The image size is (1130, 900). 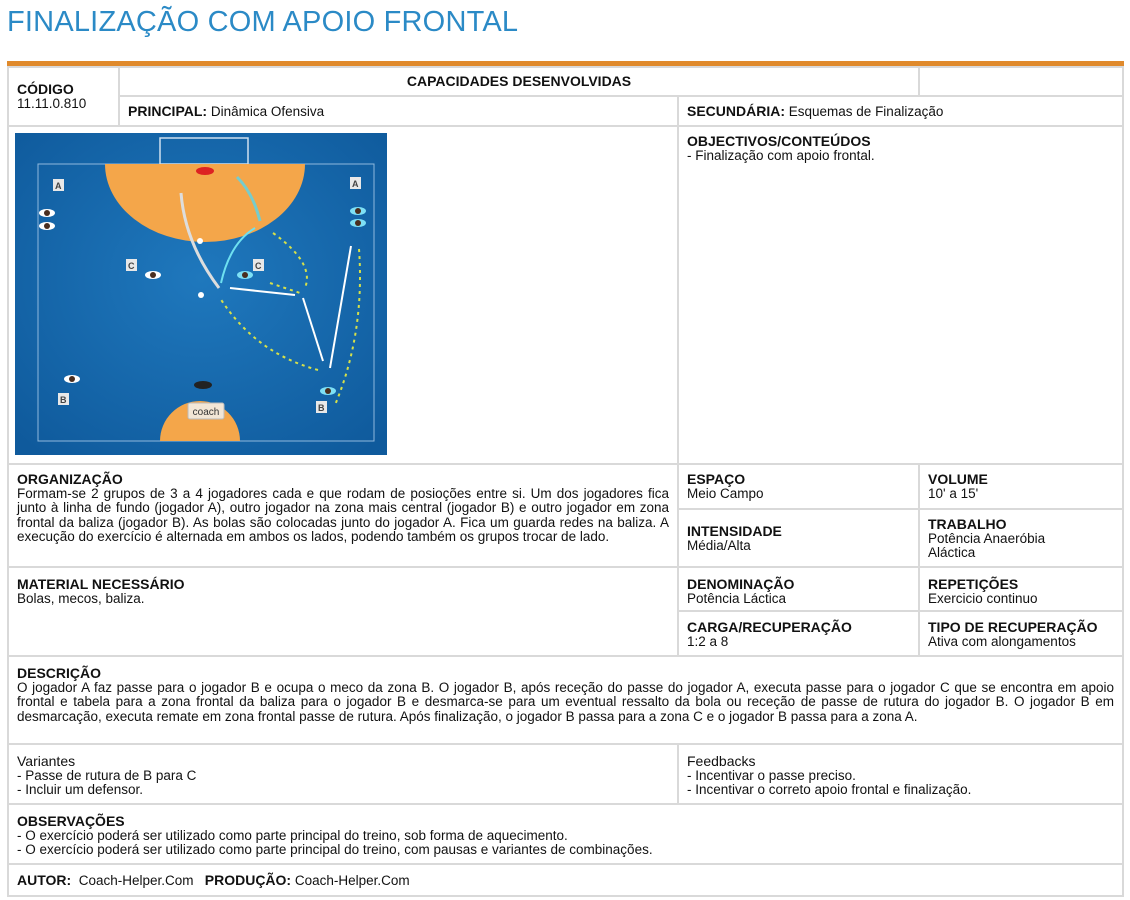 I want to click on secundaria-cell: SECUNDÁRIA: Esquemas de Finalização, so click(x=900, y=111).